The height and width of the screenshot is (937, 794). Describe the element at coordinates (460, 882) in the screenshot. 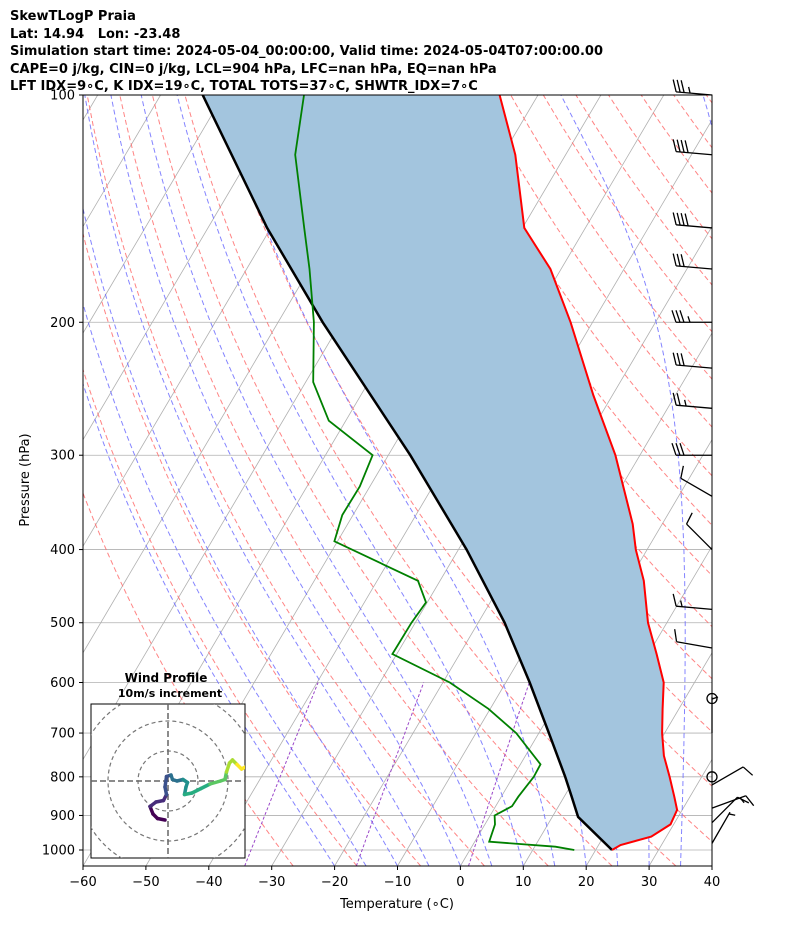

I see `x-tick-label: 0` at that location.